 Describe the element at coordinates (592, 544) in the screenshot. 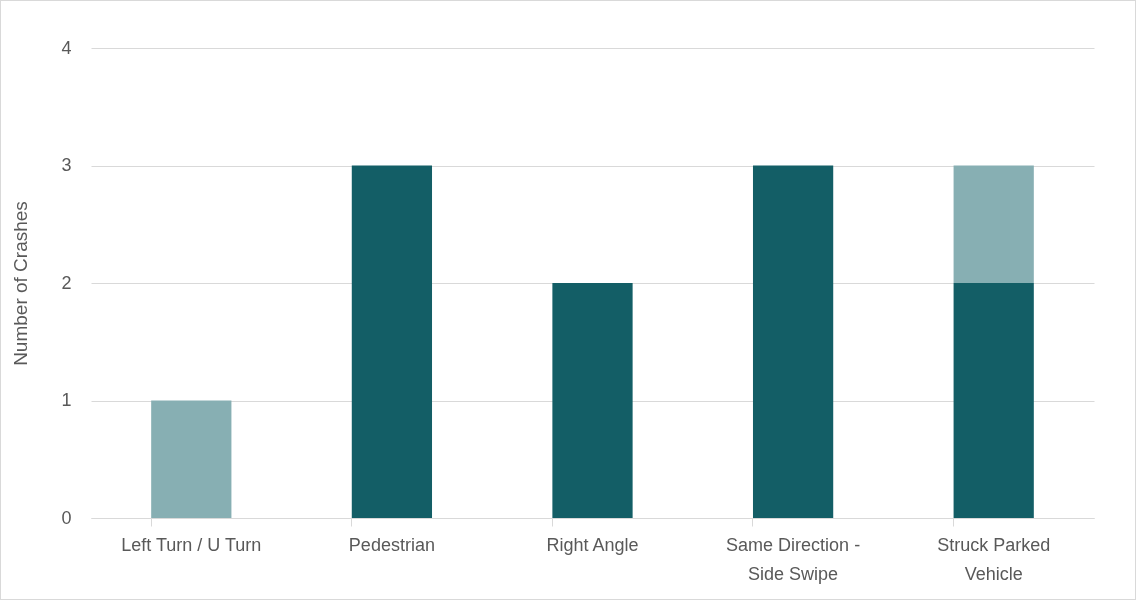

I see `x-tick-label: Right Angle` at that location.